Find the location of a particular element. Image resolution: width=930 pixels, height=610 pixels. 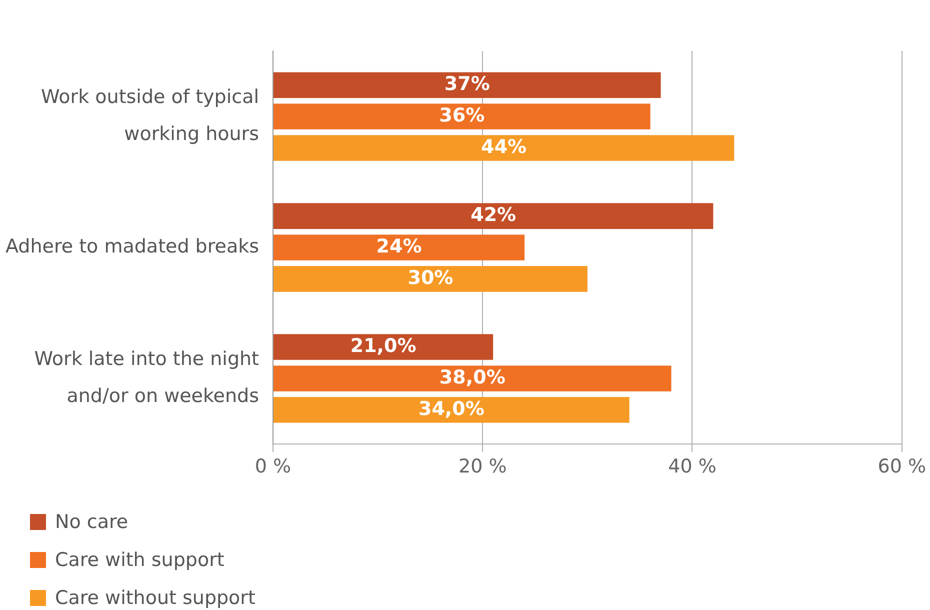

data-label: 44% is located at coordinates (504, 147).